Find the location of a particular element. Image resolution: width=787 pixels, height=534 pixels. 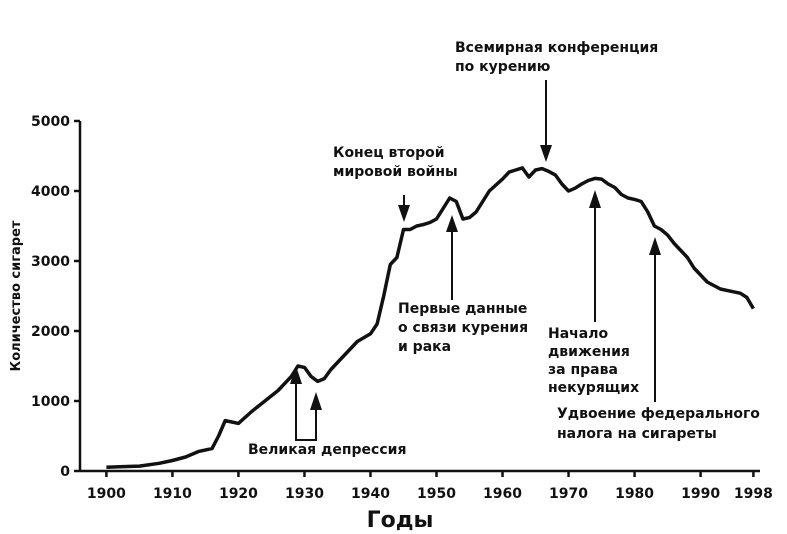

x-tick-label: 1970 is located at coordinates (568, 494).